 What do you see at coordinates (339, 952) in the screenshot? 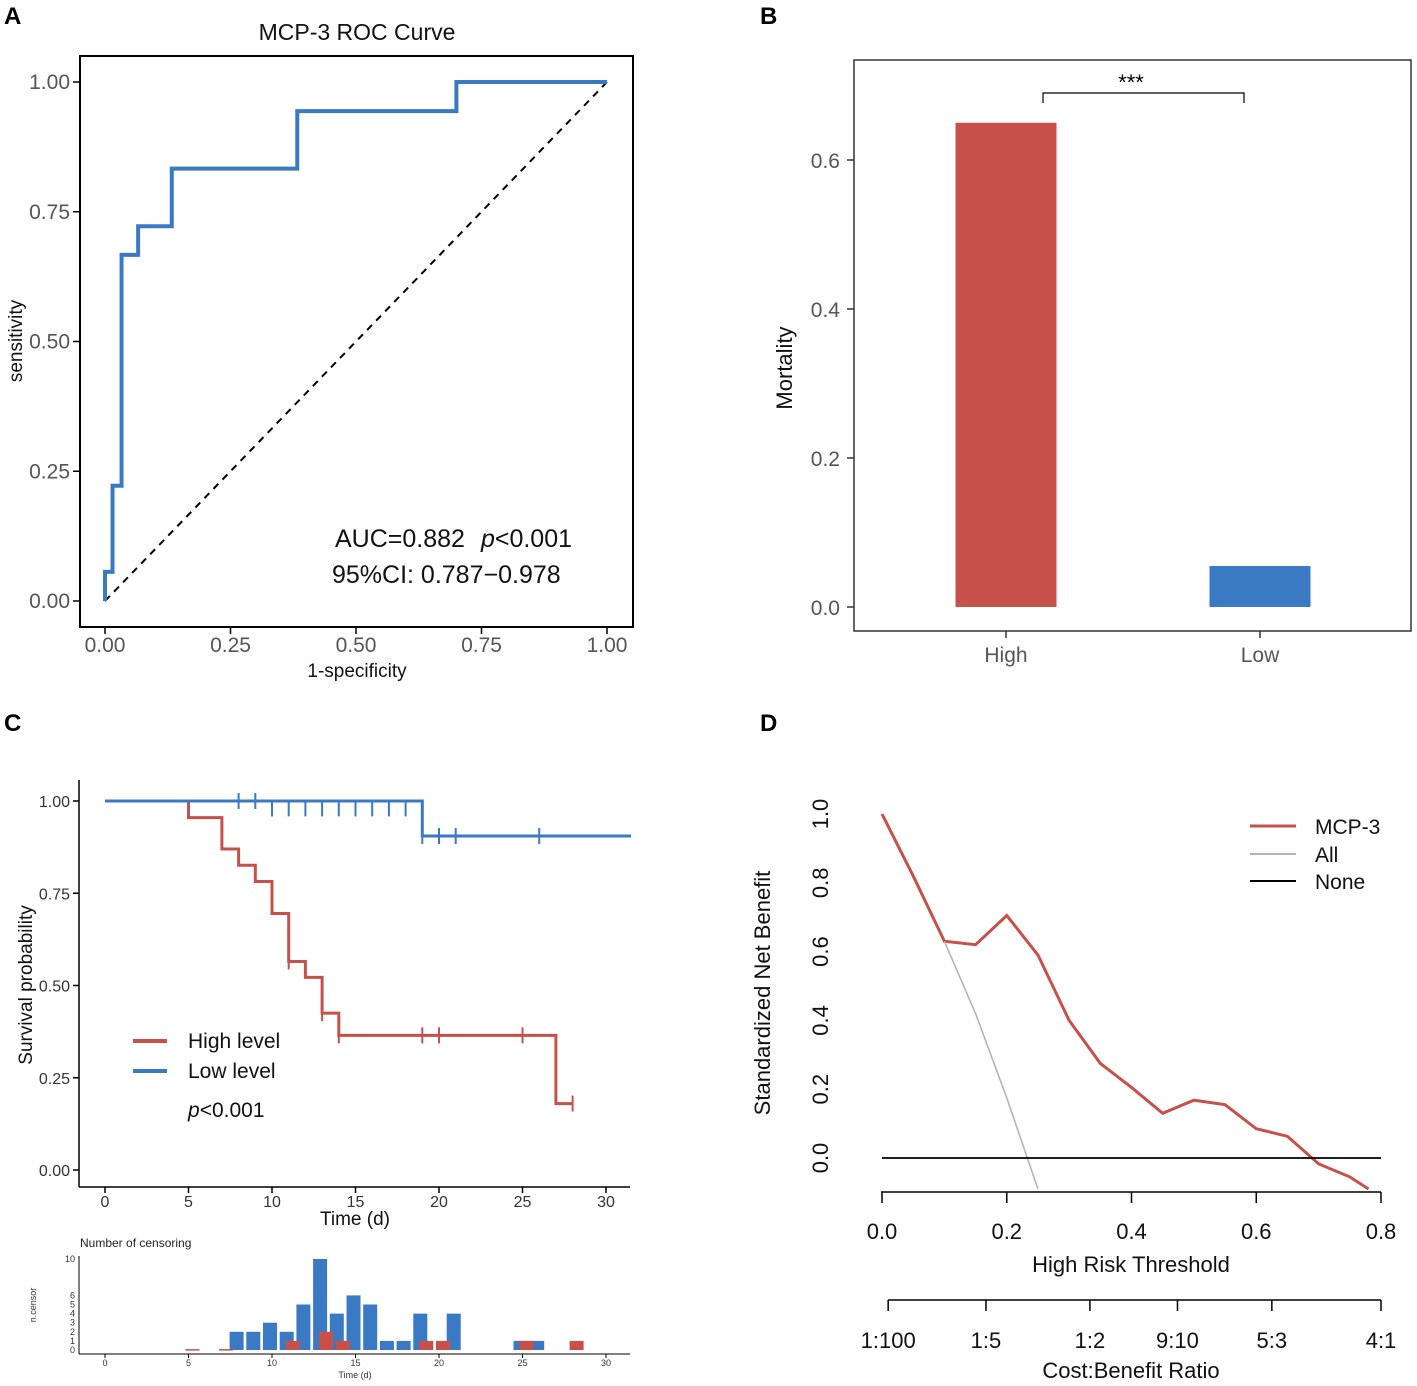
I see `km-curve-red` at bounding box center [339, 952].